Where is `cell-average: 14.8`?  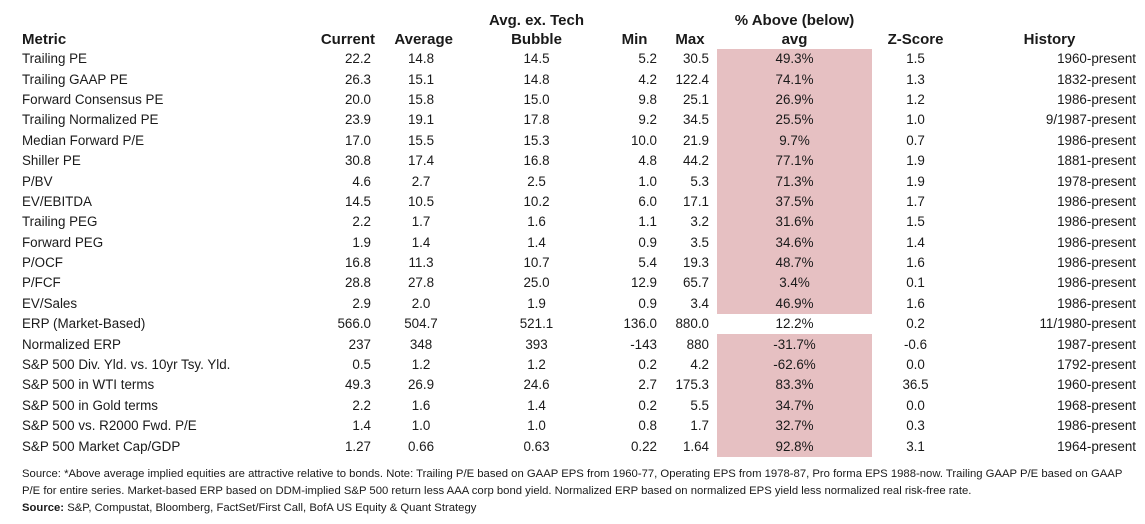 cell-average: 14.8 is located at coordinates (421, 59).